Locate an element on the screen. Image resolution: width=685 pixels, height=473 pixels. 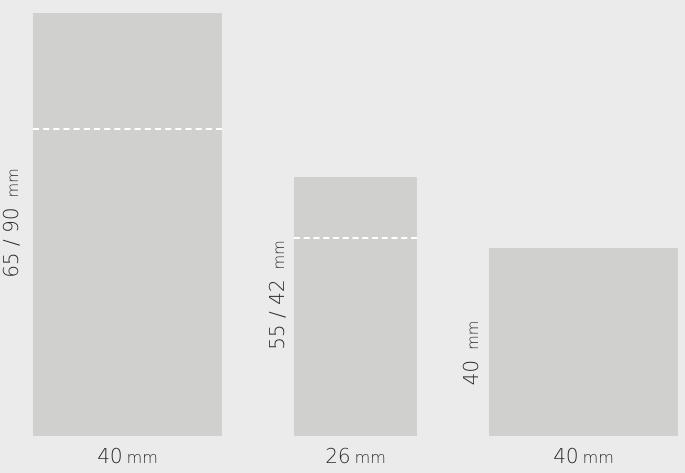
product-3-width-unit: mm is located at coordinates (598, 457).